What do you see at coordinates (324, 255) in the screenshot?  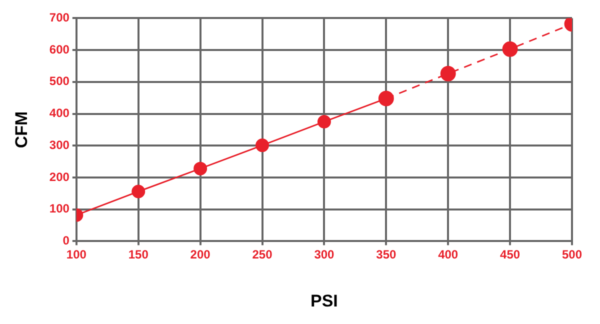 I see `x-tick-label: 300` at bounding box center [324, 255].